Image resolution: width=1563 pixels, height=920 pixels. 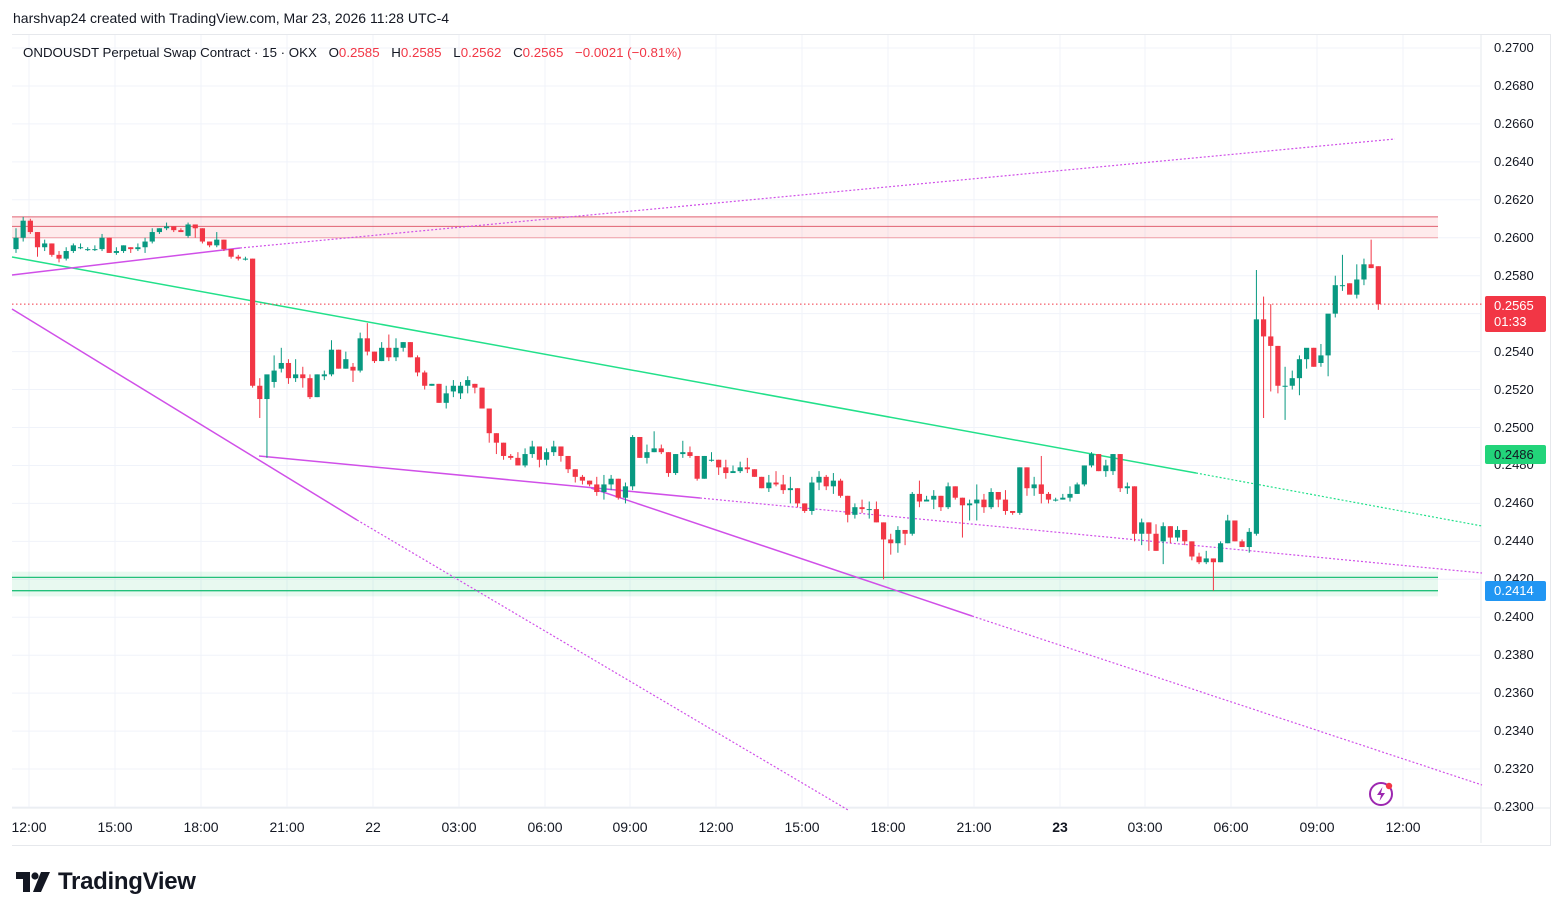 What do you see at coordinates (457, 52) in the screenshot?
I see `low-label: L` at bounding box center [457, 52].